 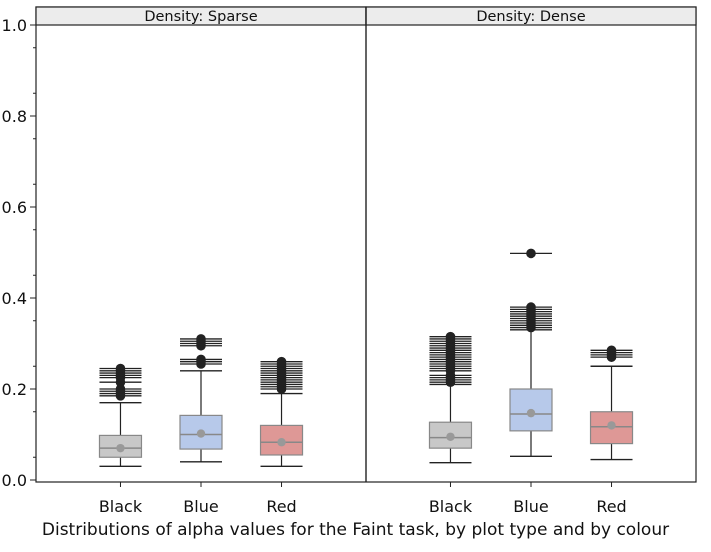 I want to click on y-axis: 0.0 0.2 0.4 0.6 0.8 1.0, so click(x=19, y=253).